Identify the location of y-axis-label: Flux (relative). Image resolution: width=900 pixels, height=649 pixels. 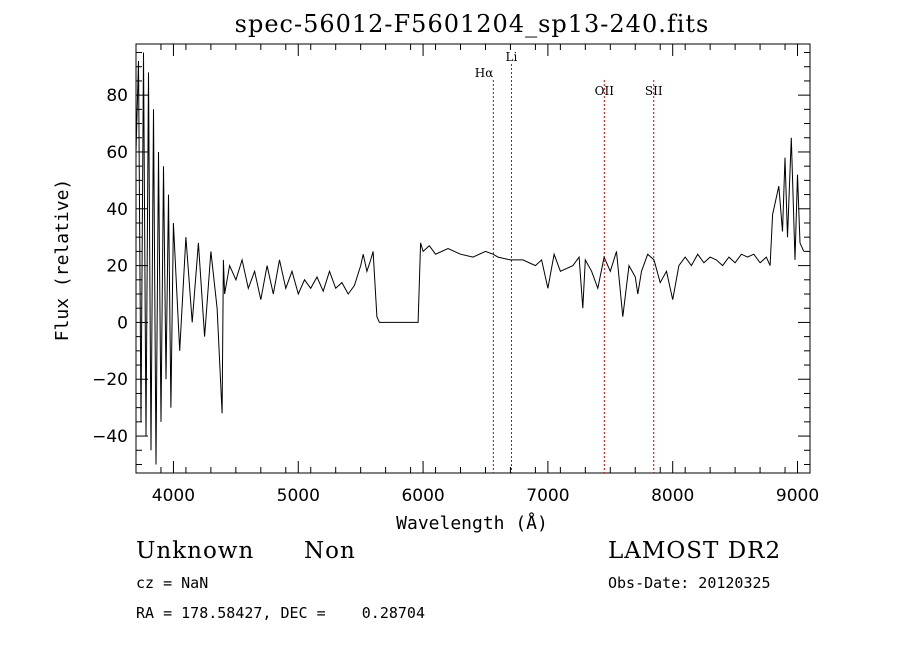
(62, 260).